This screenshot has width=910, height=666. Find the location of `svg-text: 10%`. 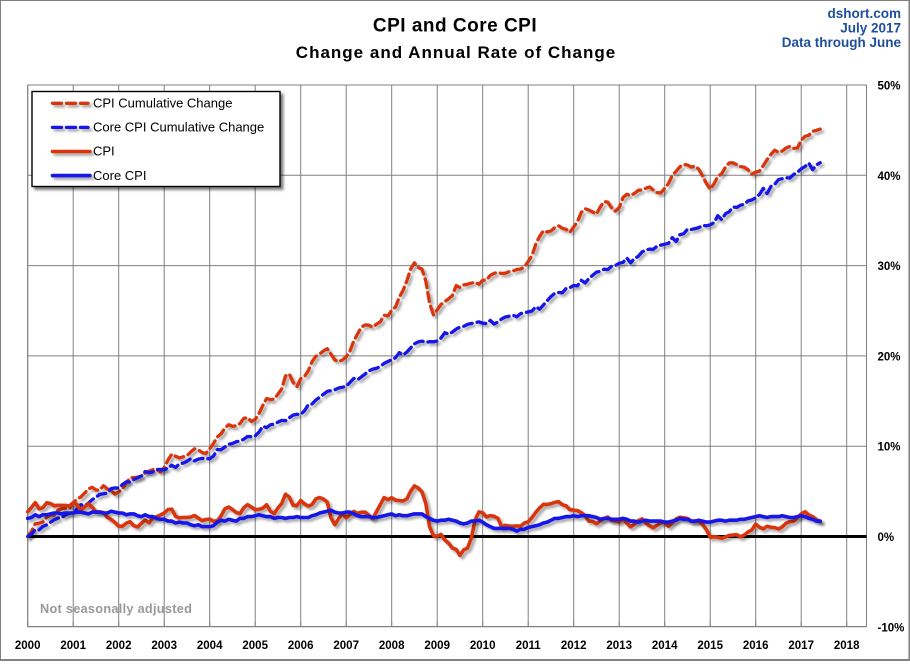

svg-text: 10% is located at coordinates (889, 448).